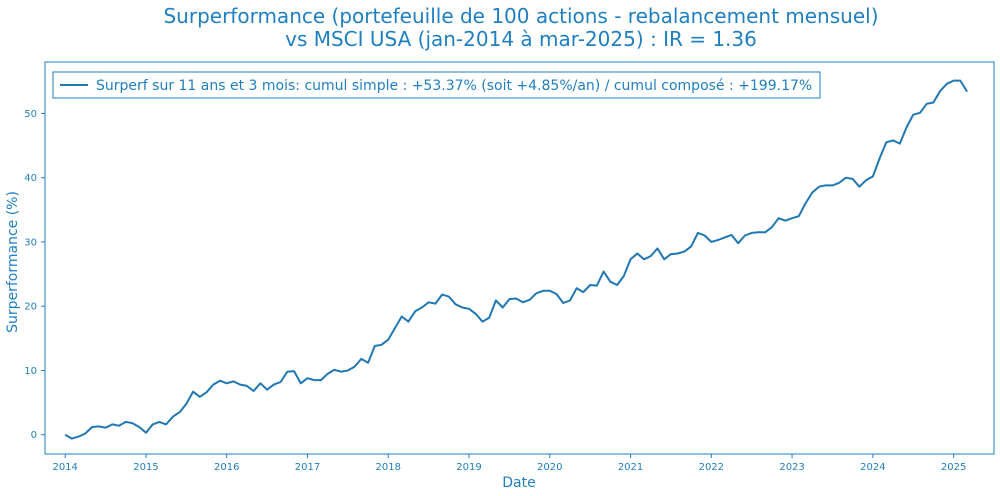 This screenshot has width=1000, height=496. Describe the element at coordinates (711, 467) in the screenshot. I see `x-tick-label: 2022` at that location.